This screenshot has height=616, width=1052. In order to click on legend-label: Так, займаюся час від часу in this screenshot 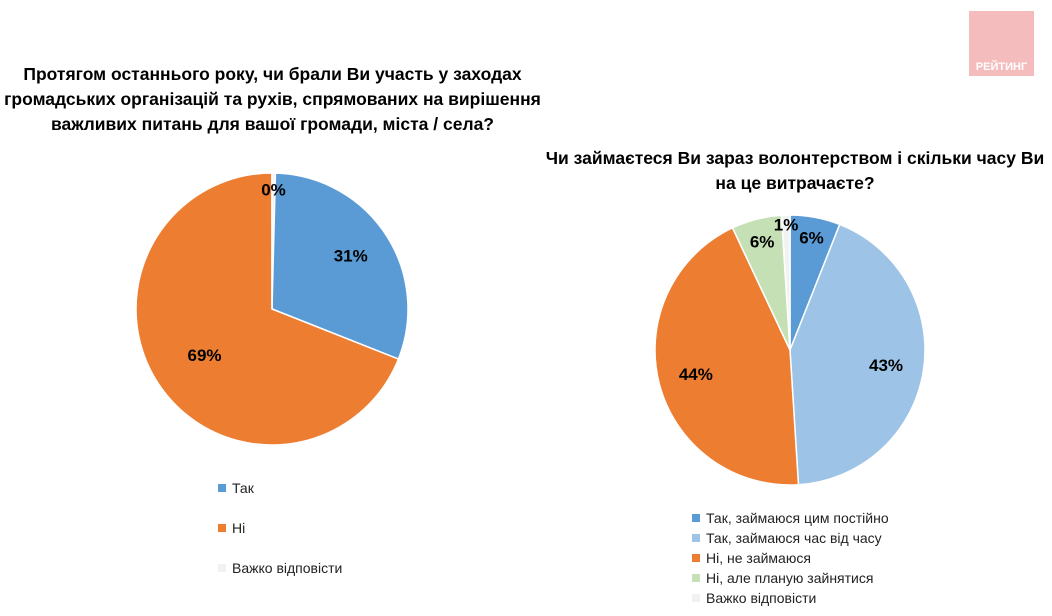, I will do `click(794, 538)`.